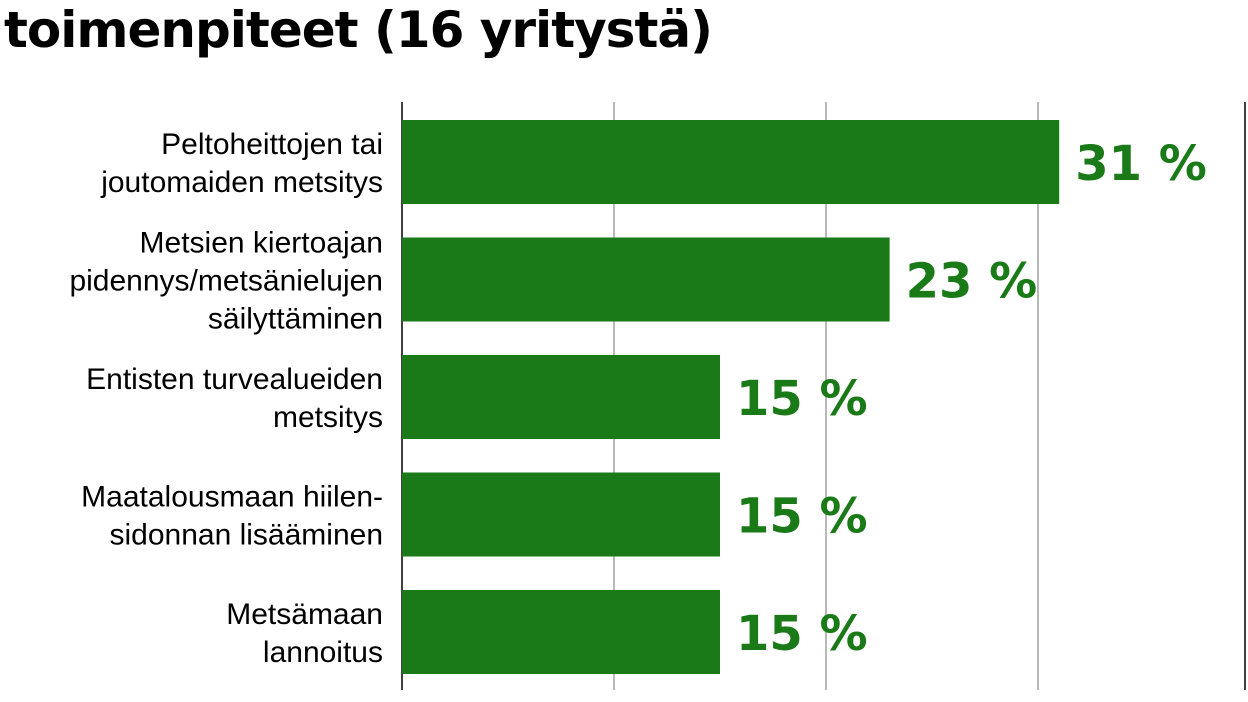  Describe the element at coordinates (972, 282) in the screenshot. I see `value-label-1: 23 %` at that location.